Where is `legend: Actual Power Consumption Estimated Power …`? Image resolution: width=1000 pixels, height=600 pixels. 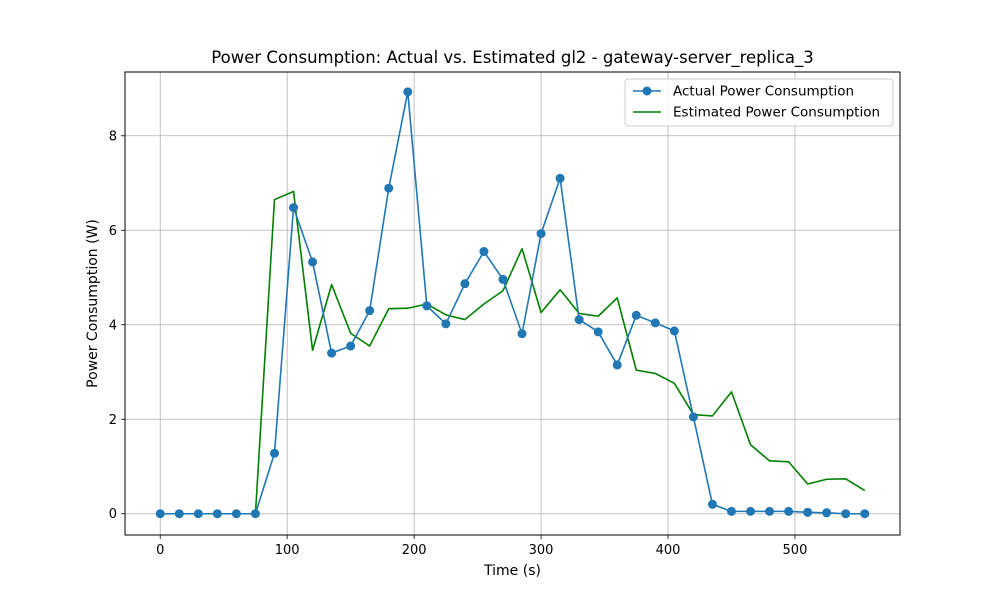 legend: Actual Power Consumption Estimated Power … is located at coordinates (759, 102).